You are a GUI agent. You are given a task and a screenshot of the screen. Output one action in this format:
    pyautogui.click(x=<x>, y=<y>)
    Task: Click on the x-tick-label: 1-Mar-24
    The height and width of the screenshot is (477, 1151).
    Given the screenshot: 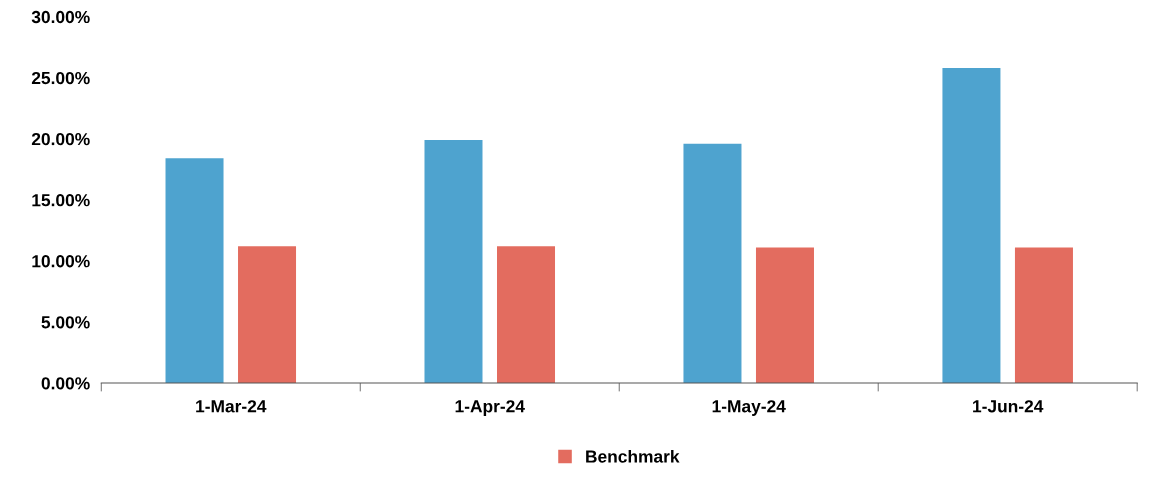 What is the action you would take?
    pyautogui.click(x=231, y=406)
    